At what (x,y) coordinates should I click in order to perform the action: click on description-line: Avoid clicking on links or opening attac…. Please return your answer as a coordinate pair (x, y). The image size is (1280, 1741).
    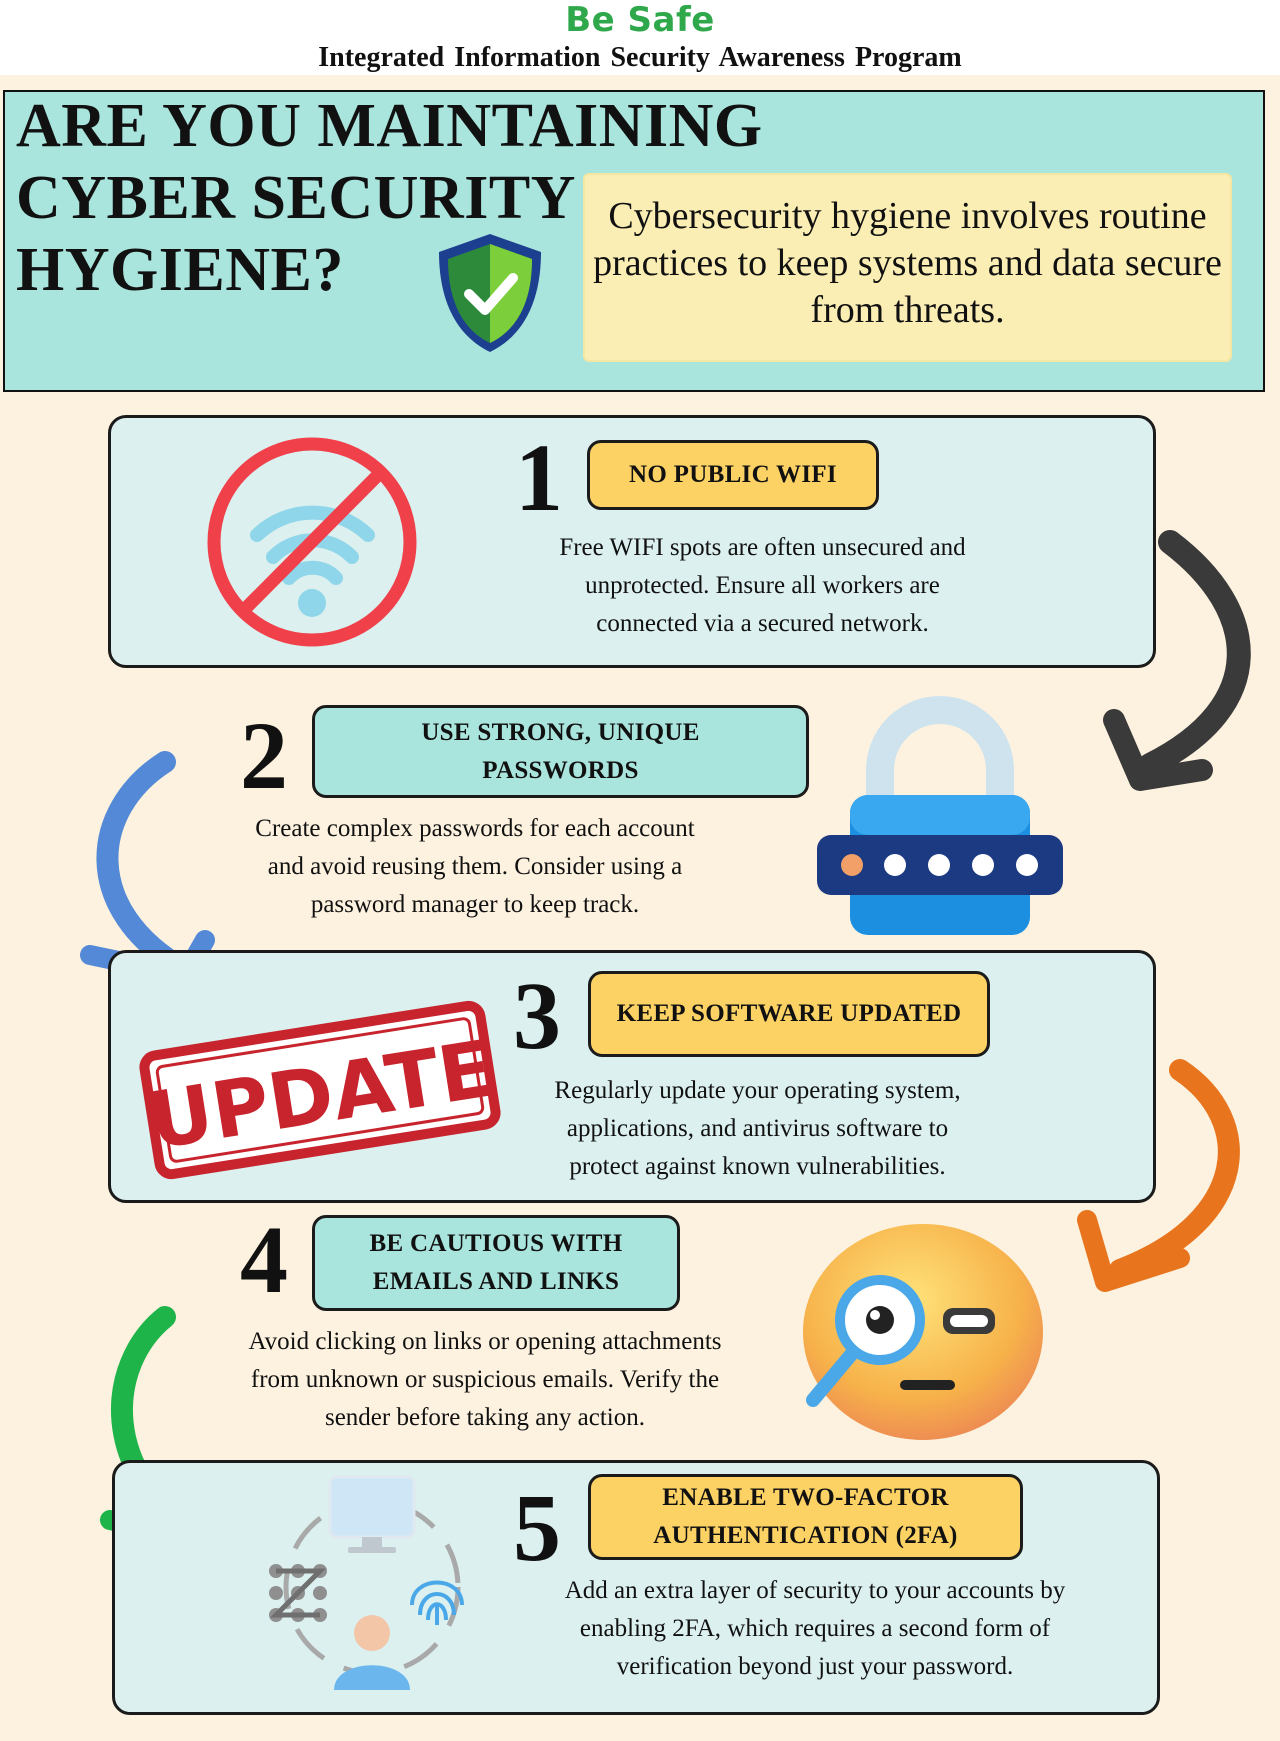
    Looking at the image, I should click on (485, 1341).